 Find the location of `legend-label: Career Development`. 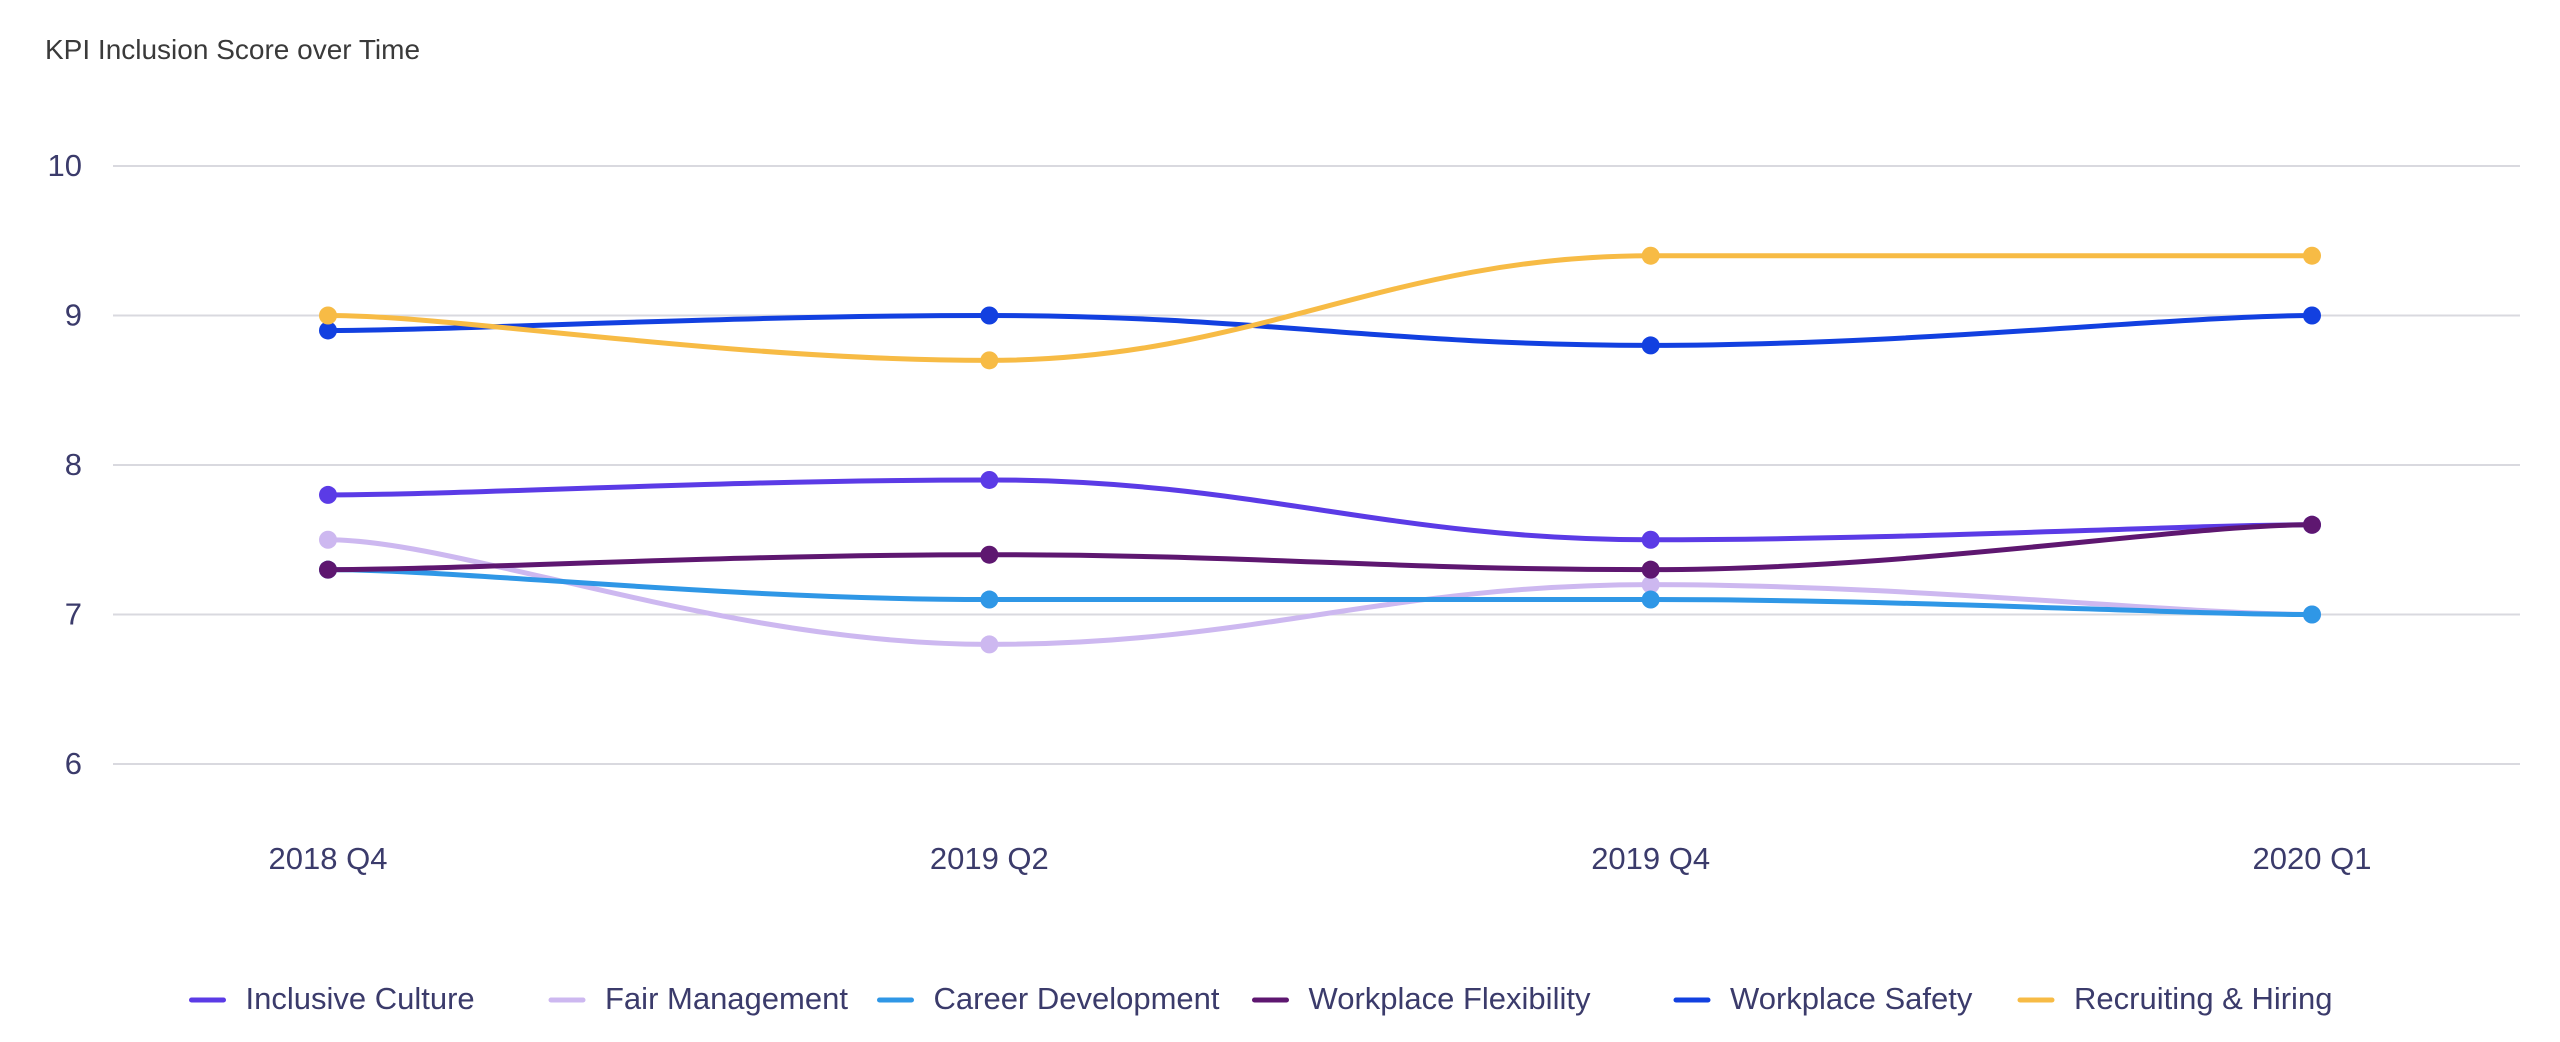

legend-label: Career Development is located at coordinates (1077, 998).